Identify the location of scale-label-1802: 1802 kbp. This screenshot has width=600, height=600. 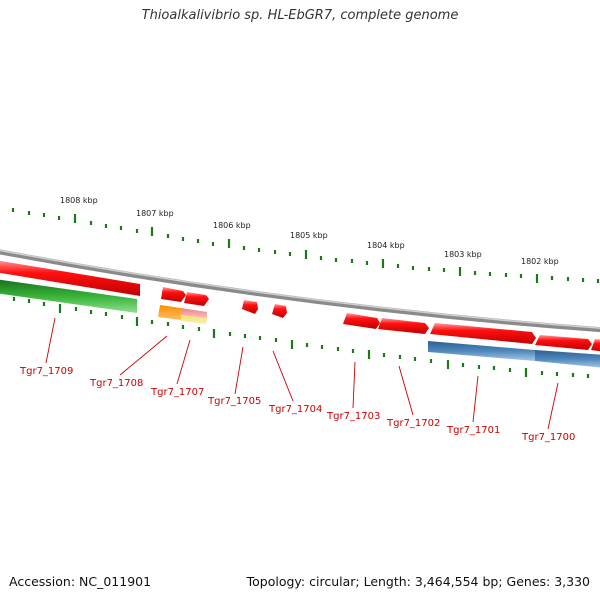
(540, 261).